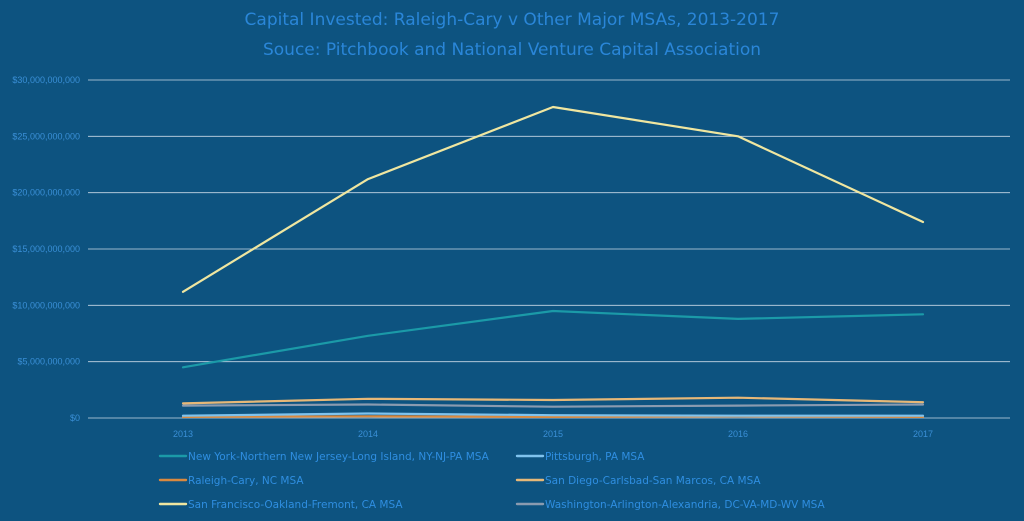  I want to click on y-tick-label: $10,000,000,000, so click(46, 305).